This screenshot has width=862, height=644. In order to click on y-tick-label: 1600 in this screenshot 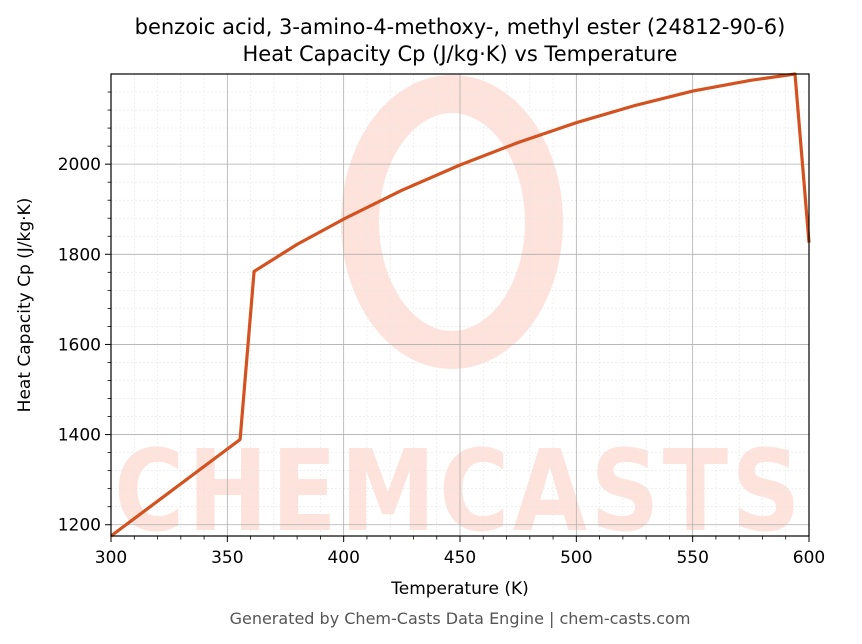, I will do `click(79, 345)`.